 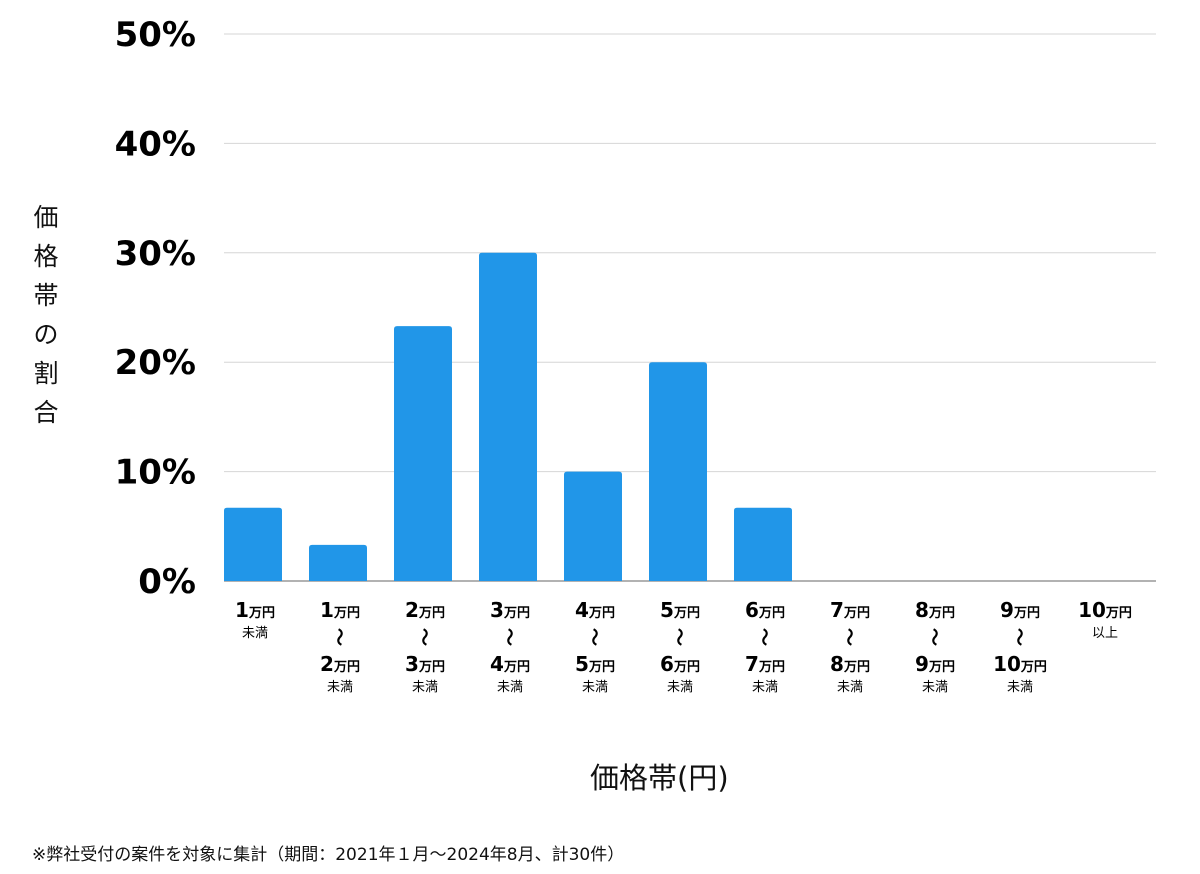 I want to click on y-axis-label-char: 帯, so click(x=46, y=295).